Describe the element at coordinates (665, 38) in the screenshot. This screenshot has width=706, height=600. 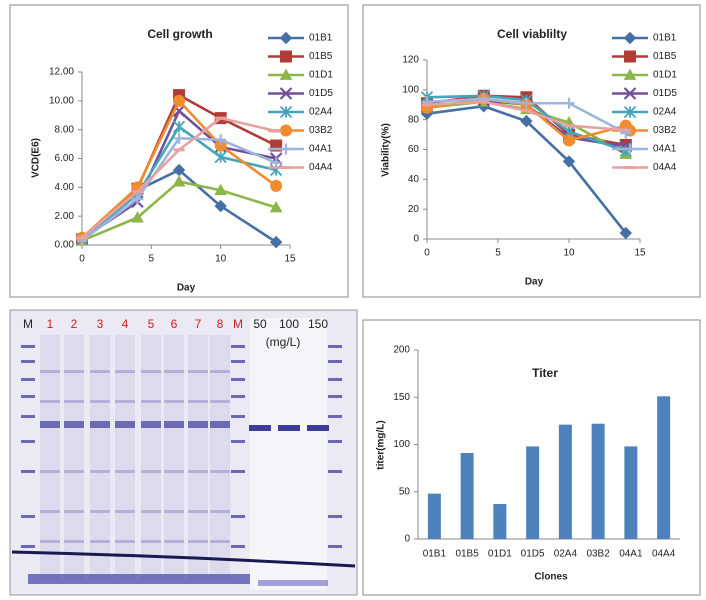
I see `legend-label: 01B1` at that location.